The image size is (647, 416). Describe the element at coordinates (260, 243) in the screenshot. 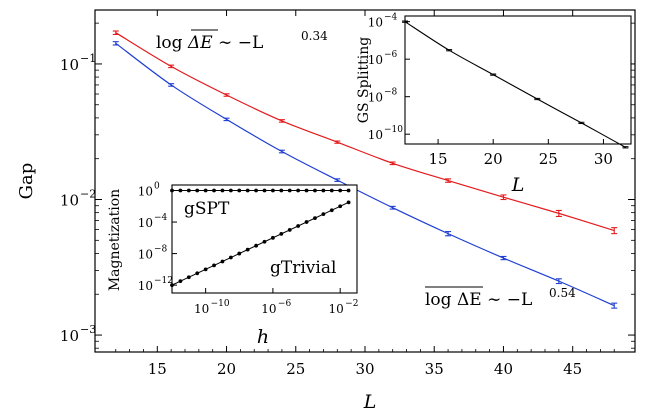

I see `mag-series-1-line` at that location.